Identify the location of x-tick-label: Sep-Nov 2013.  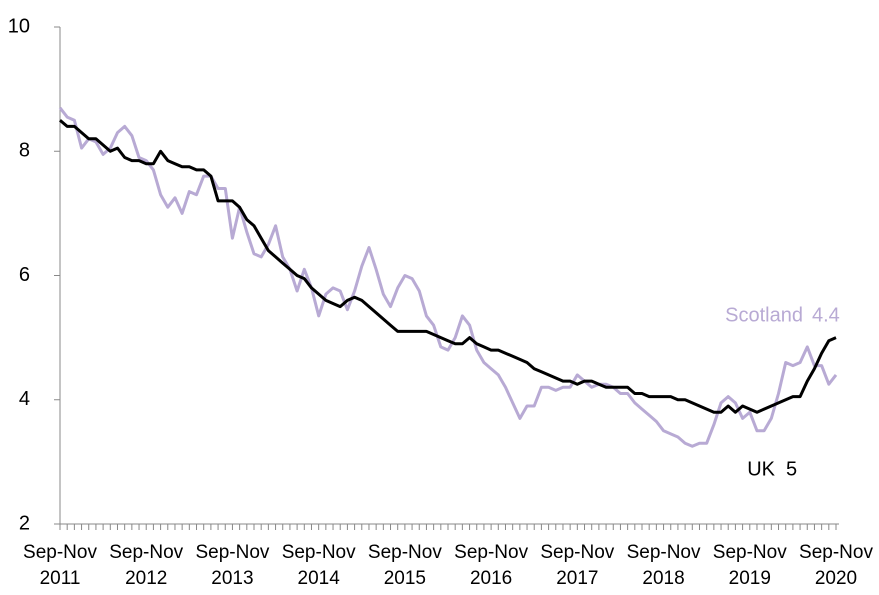
(232, 565).